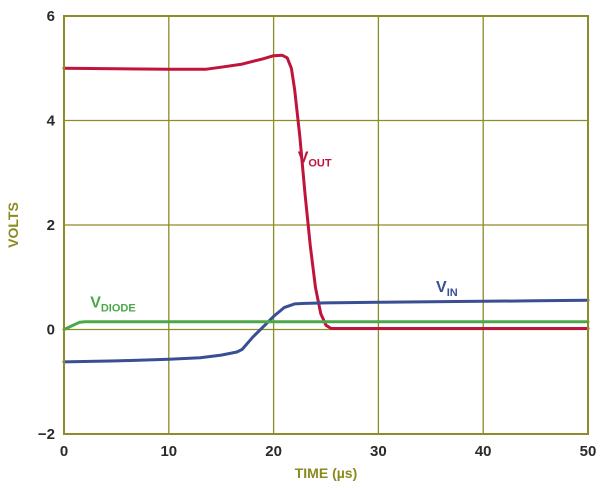 This screenshot has height=488, width=605. I want to click on series-line-vin, so click(326, 331).